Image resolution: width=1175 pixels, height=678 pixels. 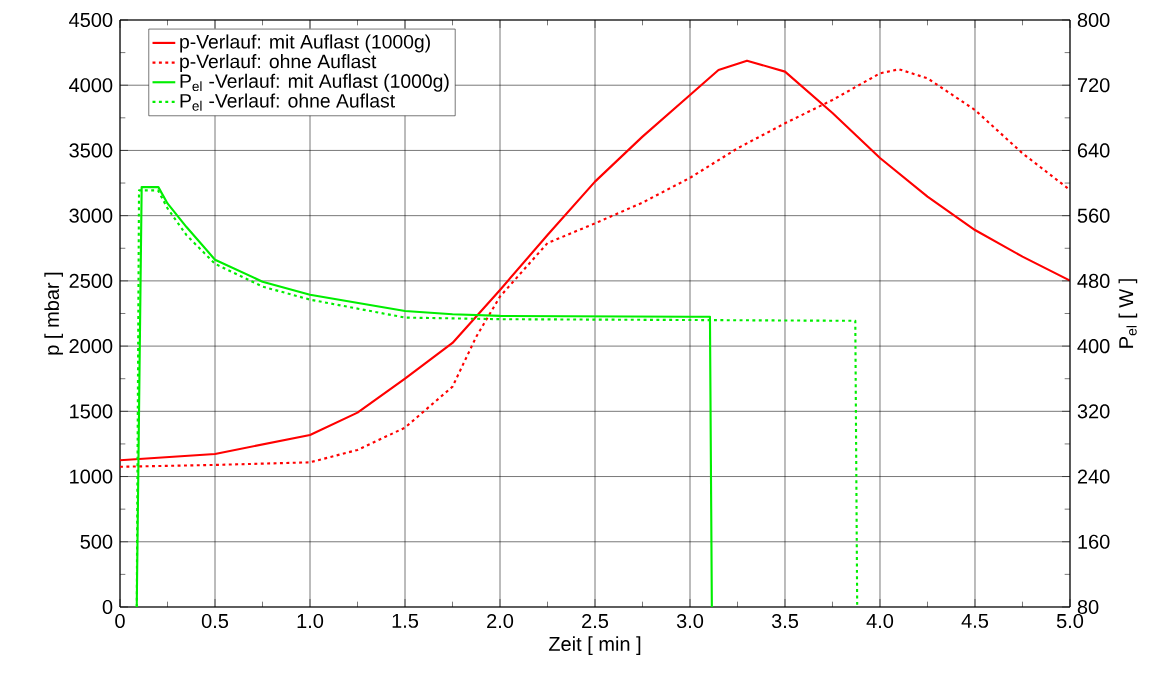 What do you see at coordinates (96, 541) in the screenshot?
I see `y-tick-label: 500` at bounding box center [96, 541].